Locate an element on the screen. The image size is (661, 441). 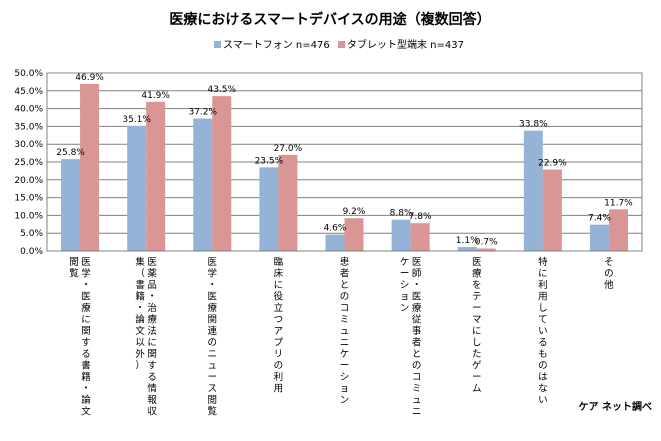
category-label: 臨床に役立つアプリの利用 is located at coordinates (279, 325).